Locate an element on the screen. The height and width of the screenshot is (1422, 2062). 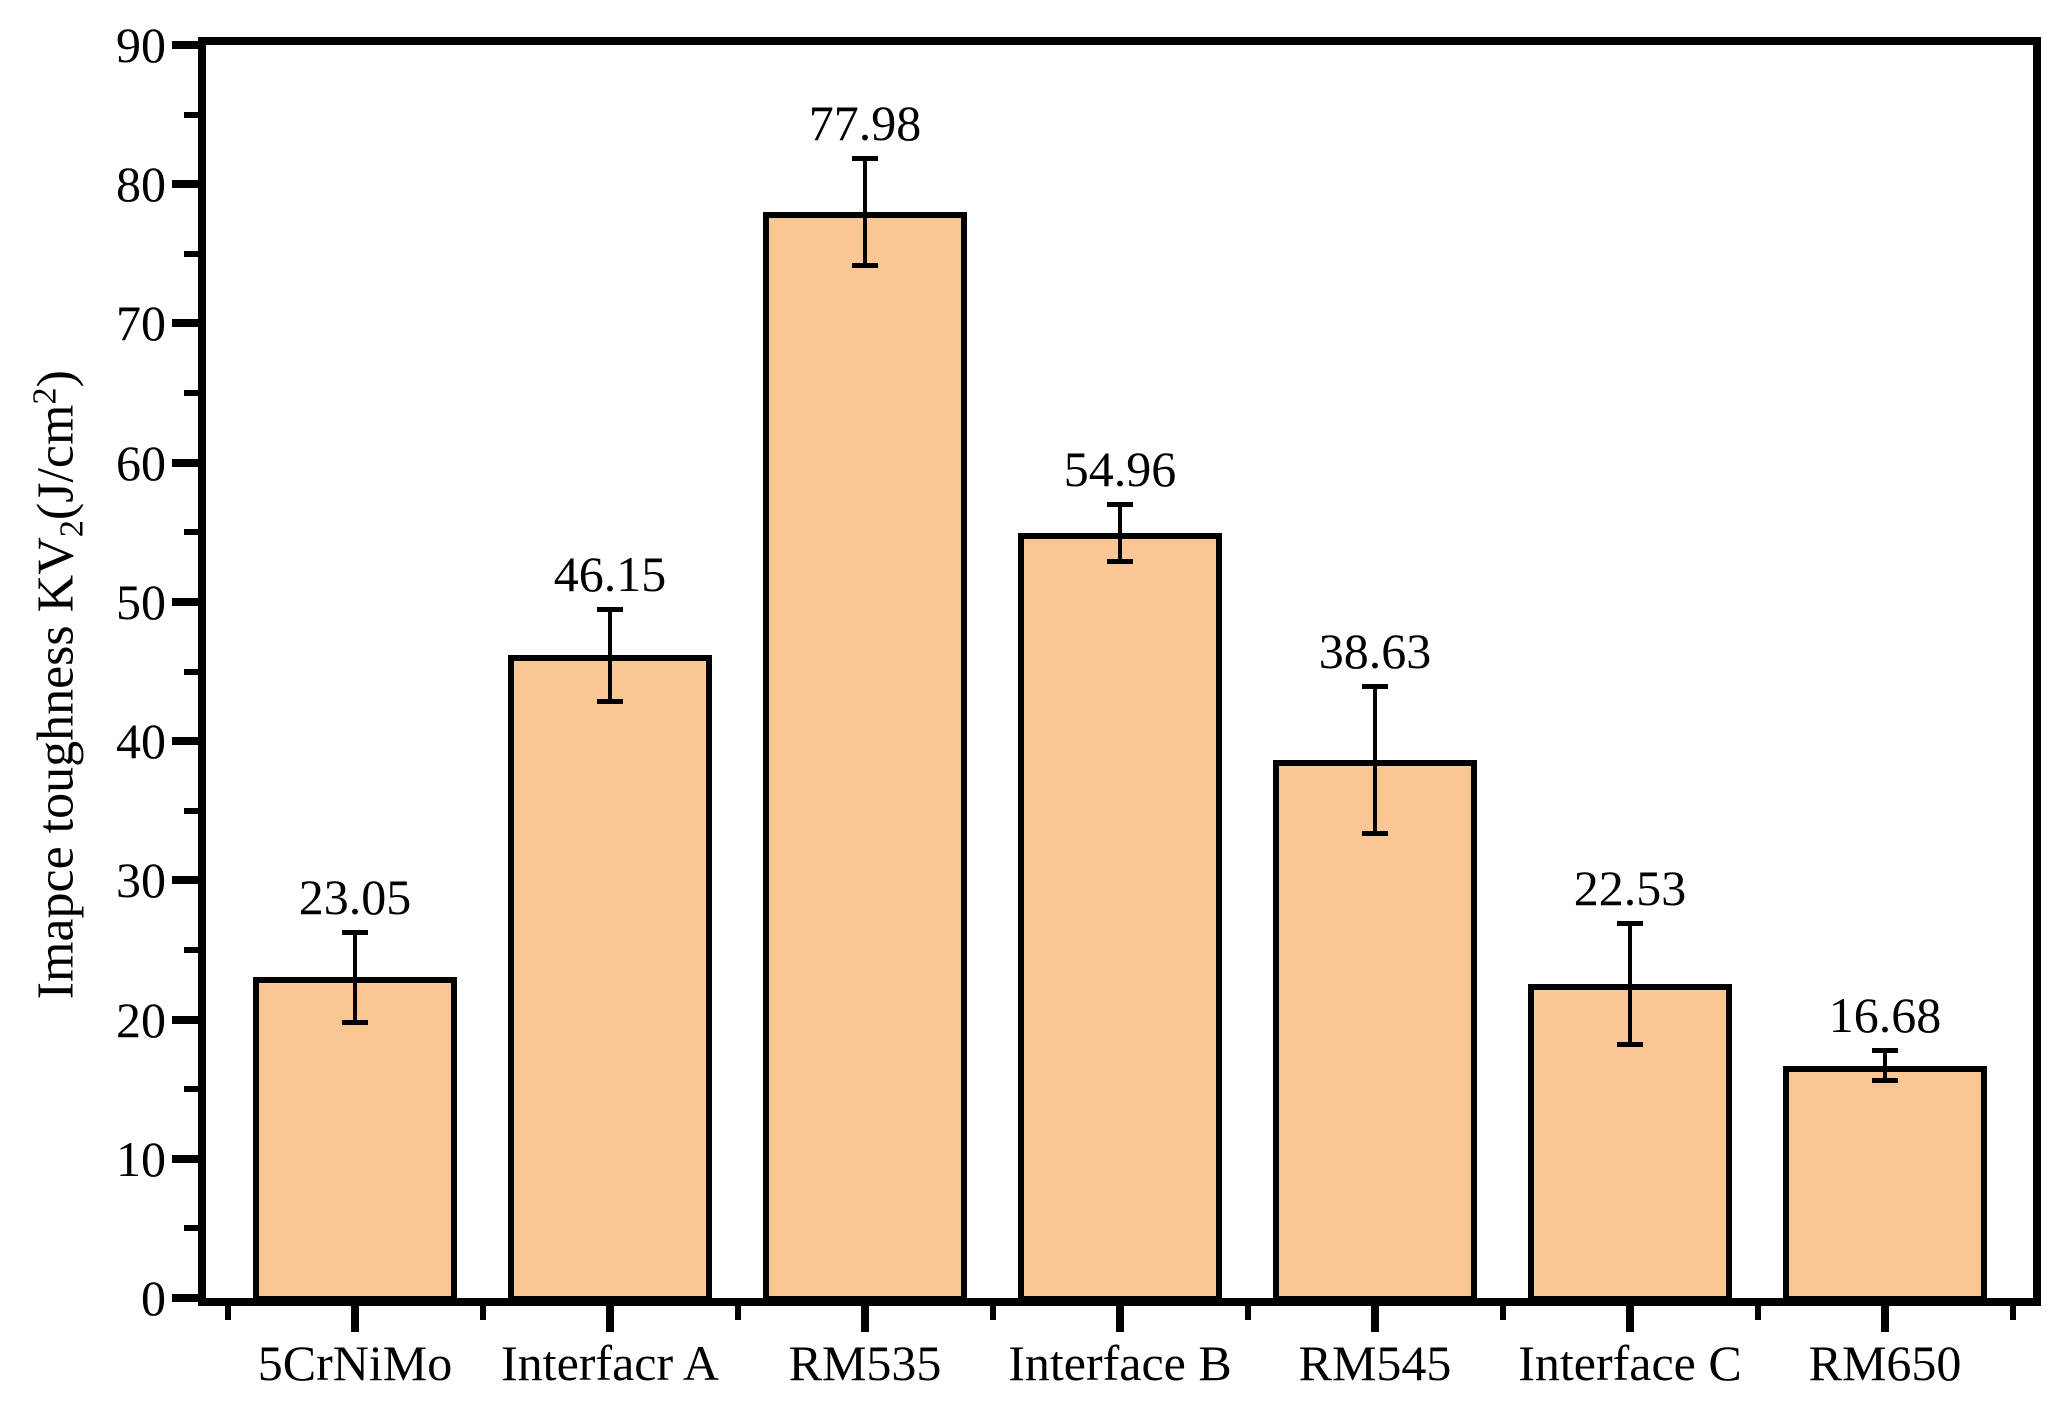
bar-value-label: 22.53 is located at coordinates (1630, 888).